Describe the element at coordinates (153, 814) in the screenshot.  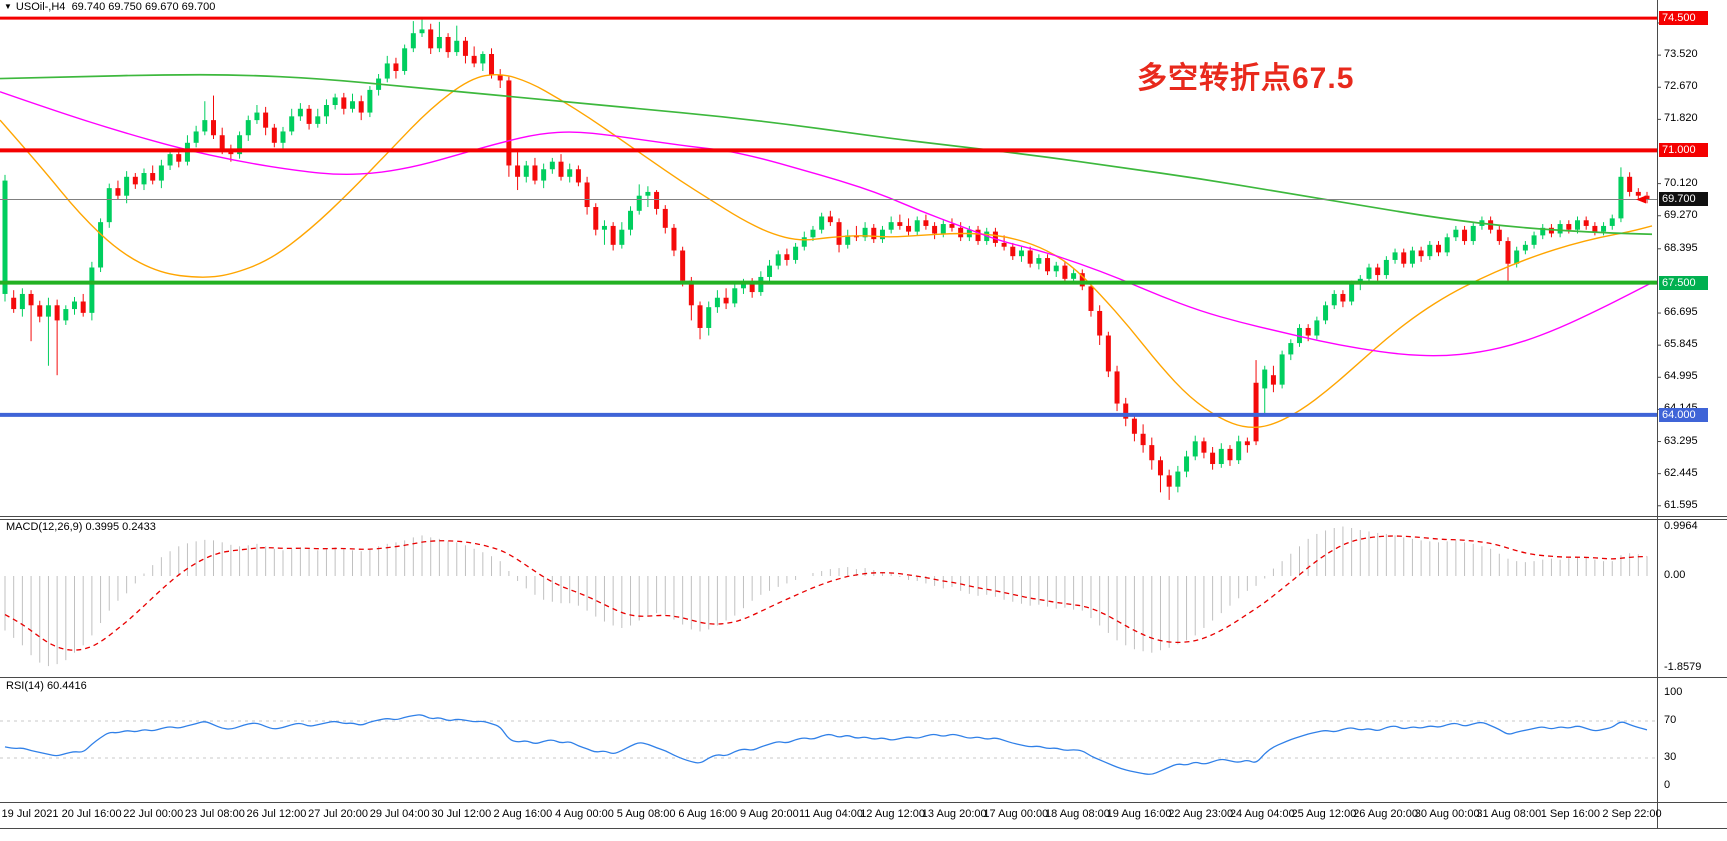
I see `time-axis-label: 22 Jul 00:00` at that location.